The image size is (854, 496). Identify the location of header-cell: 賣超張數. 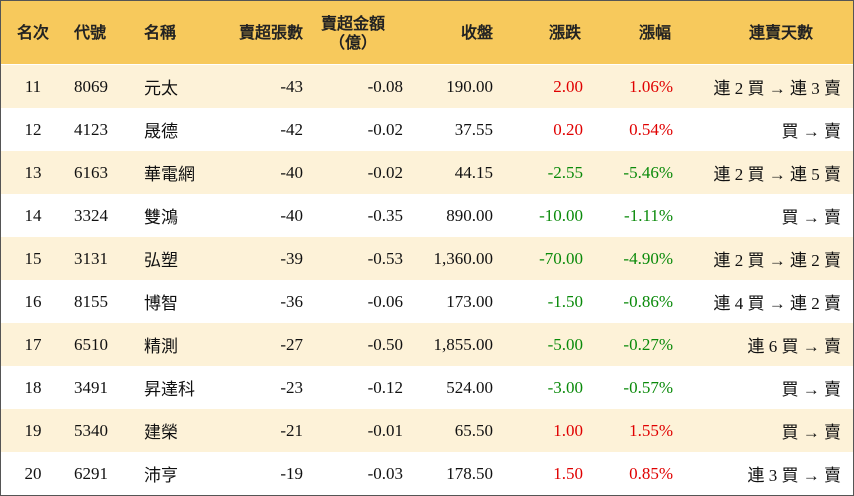
(263, 32).